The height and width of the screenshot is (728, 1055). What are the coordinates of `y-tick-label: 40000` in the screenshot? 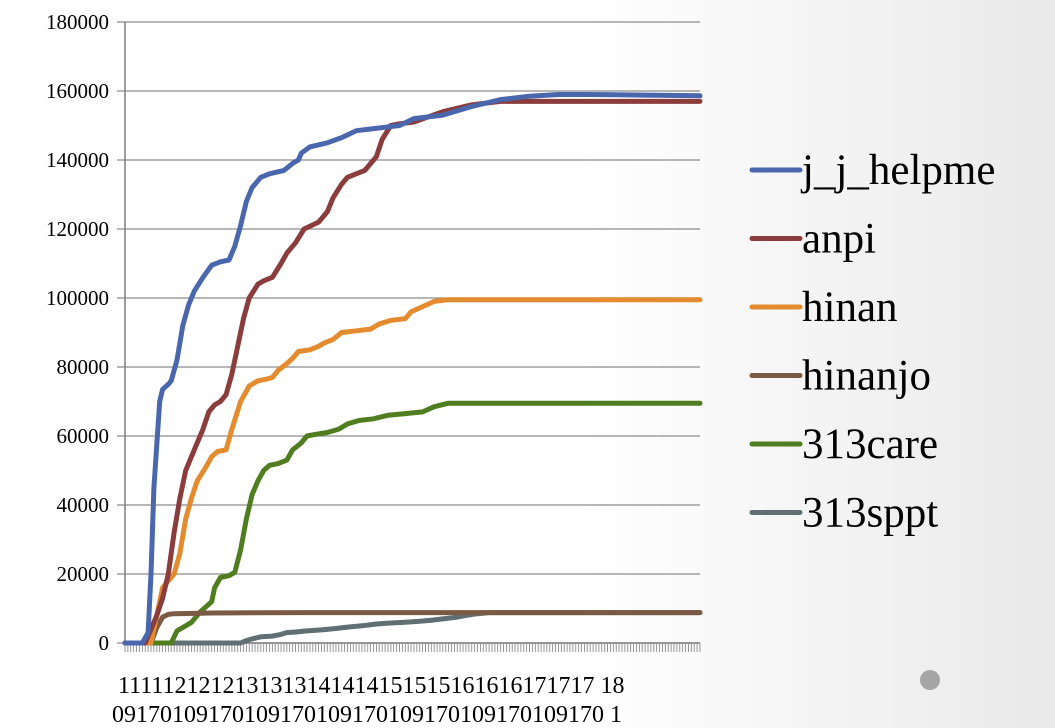 It's located at (83, 505).